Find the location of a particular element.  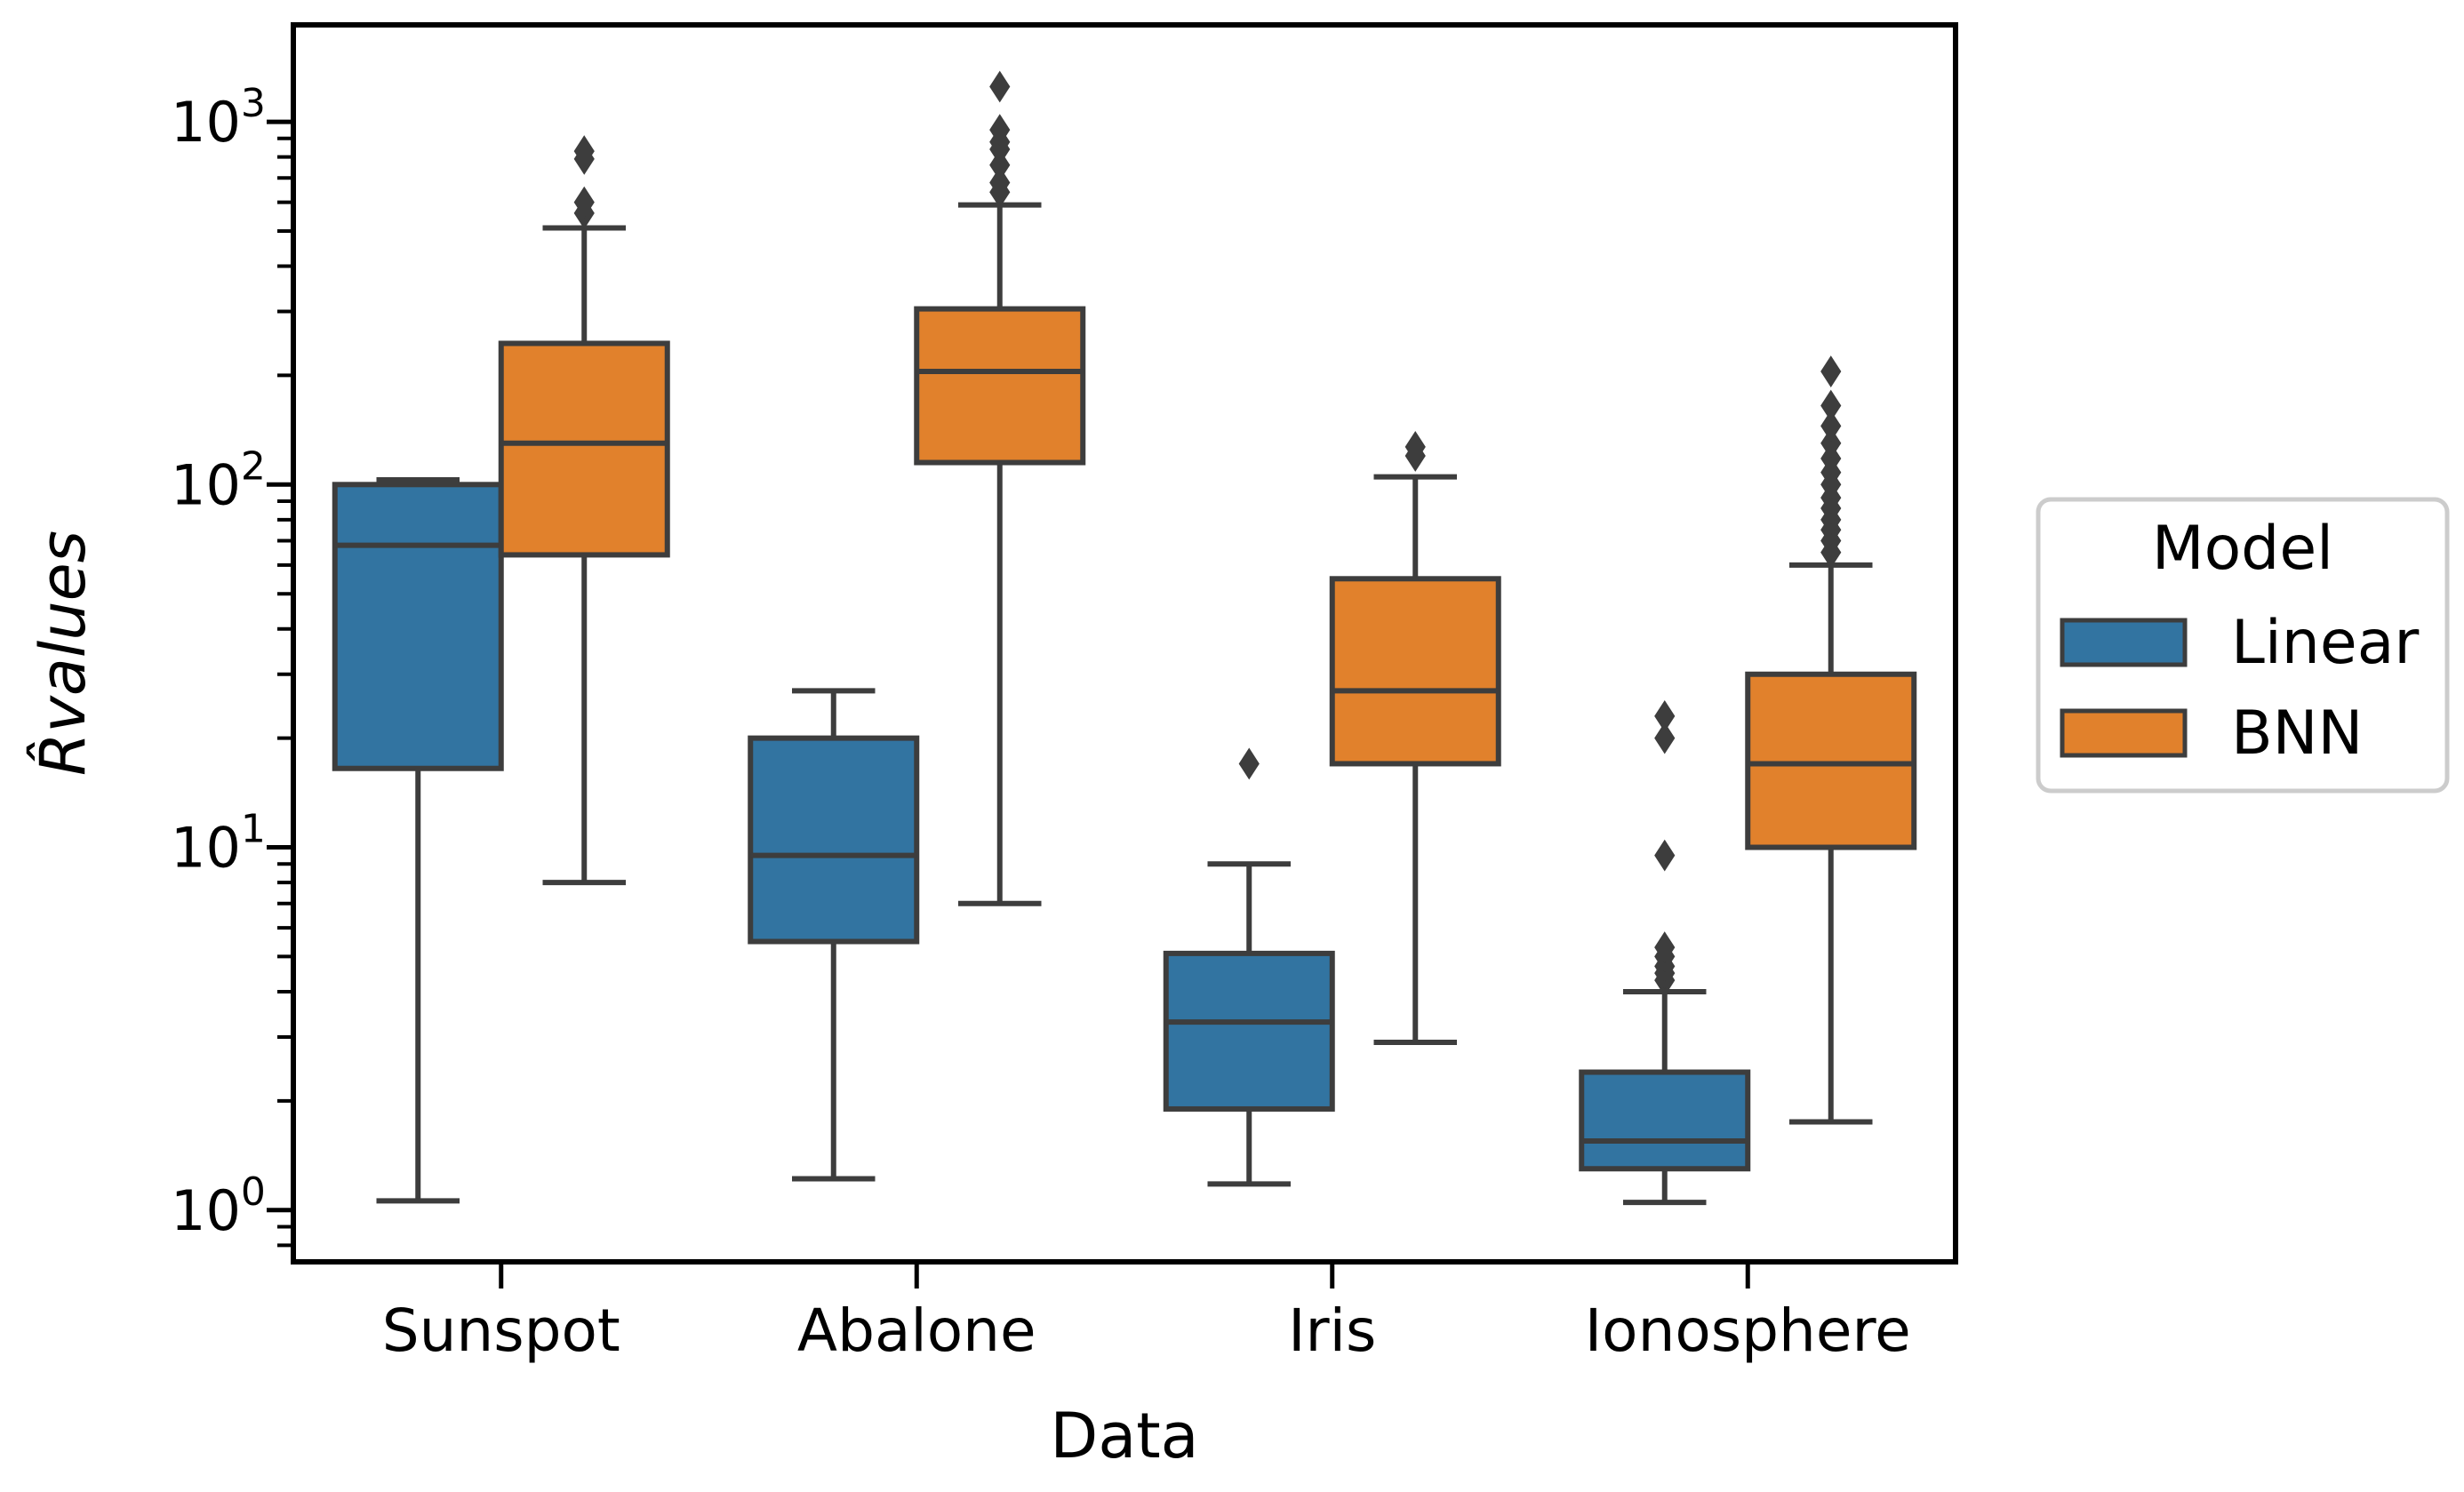

y-tick-label-100: 10² is located at coordinates (218, 480).